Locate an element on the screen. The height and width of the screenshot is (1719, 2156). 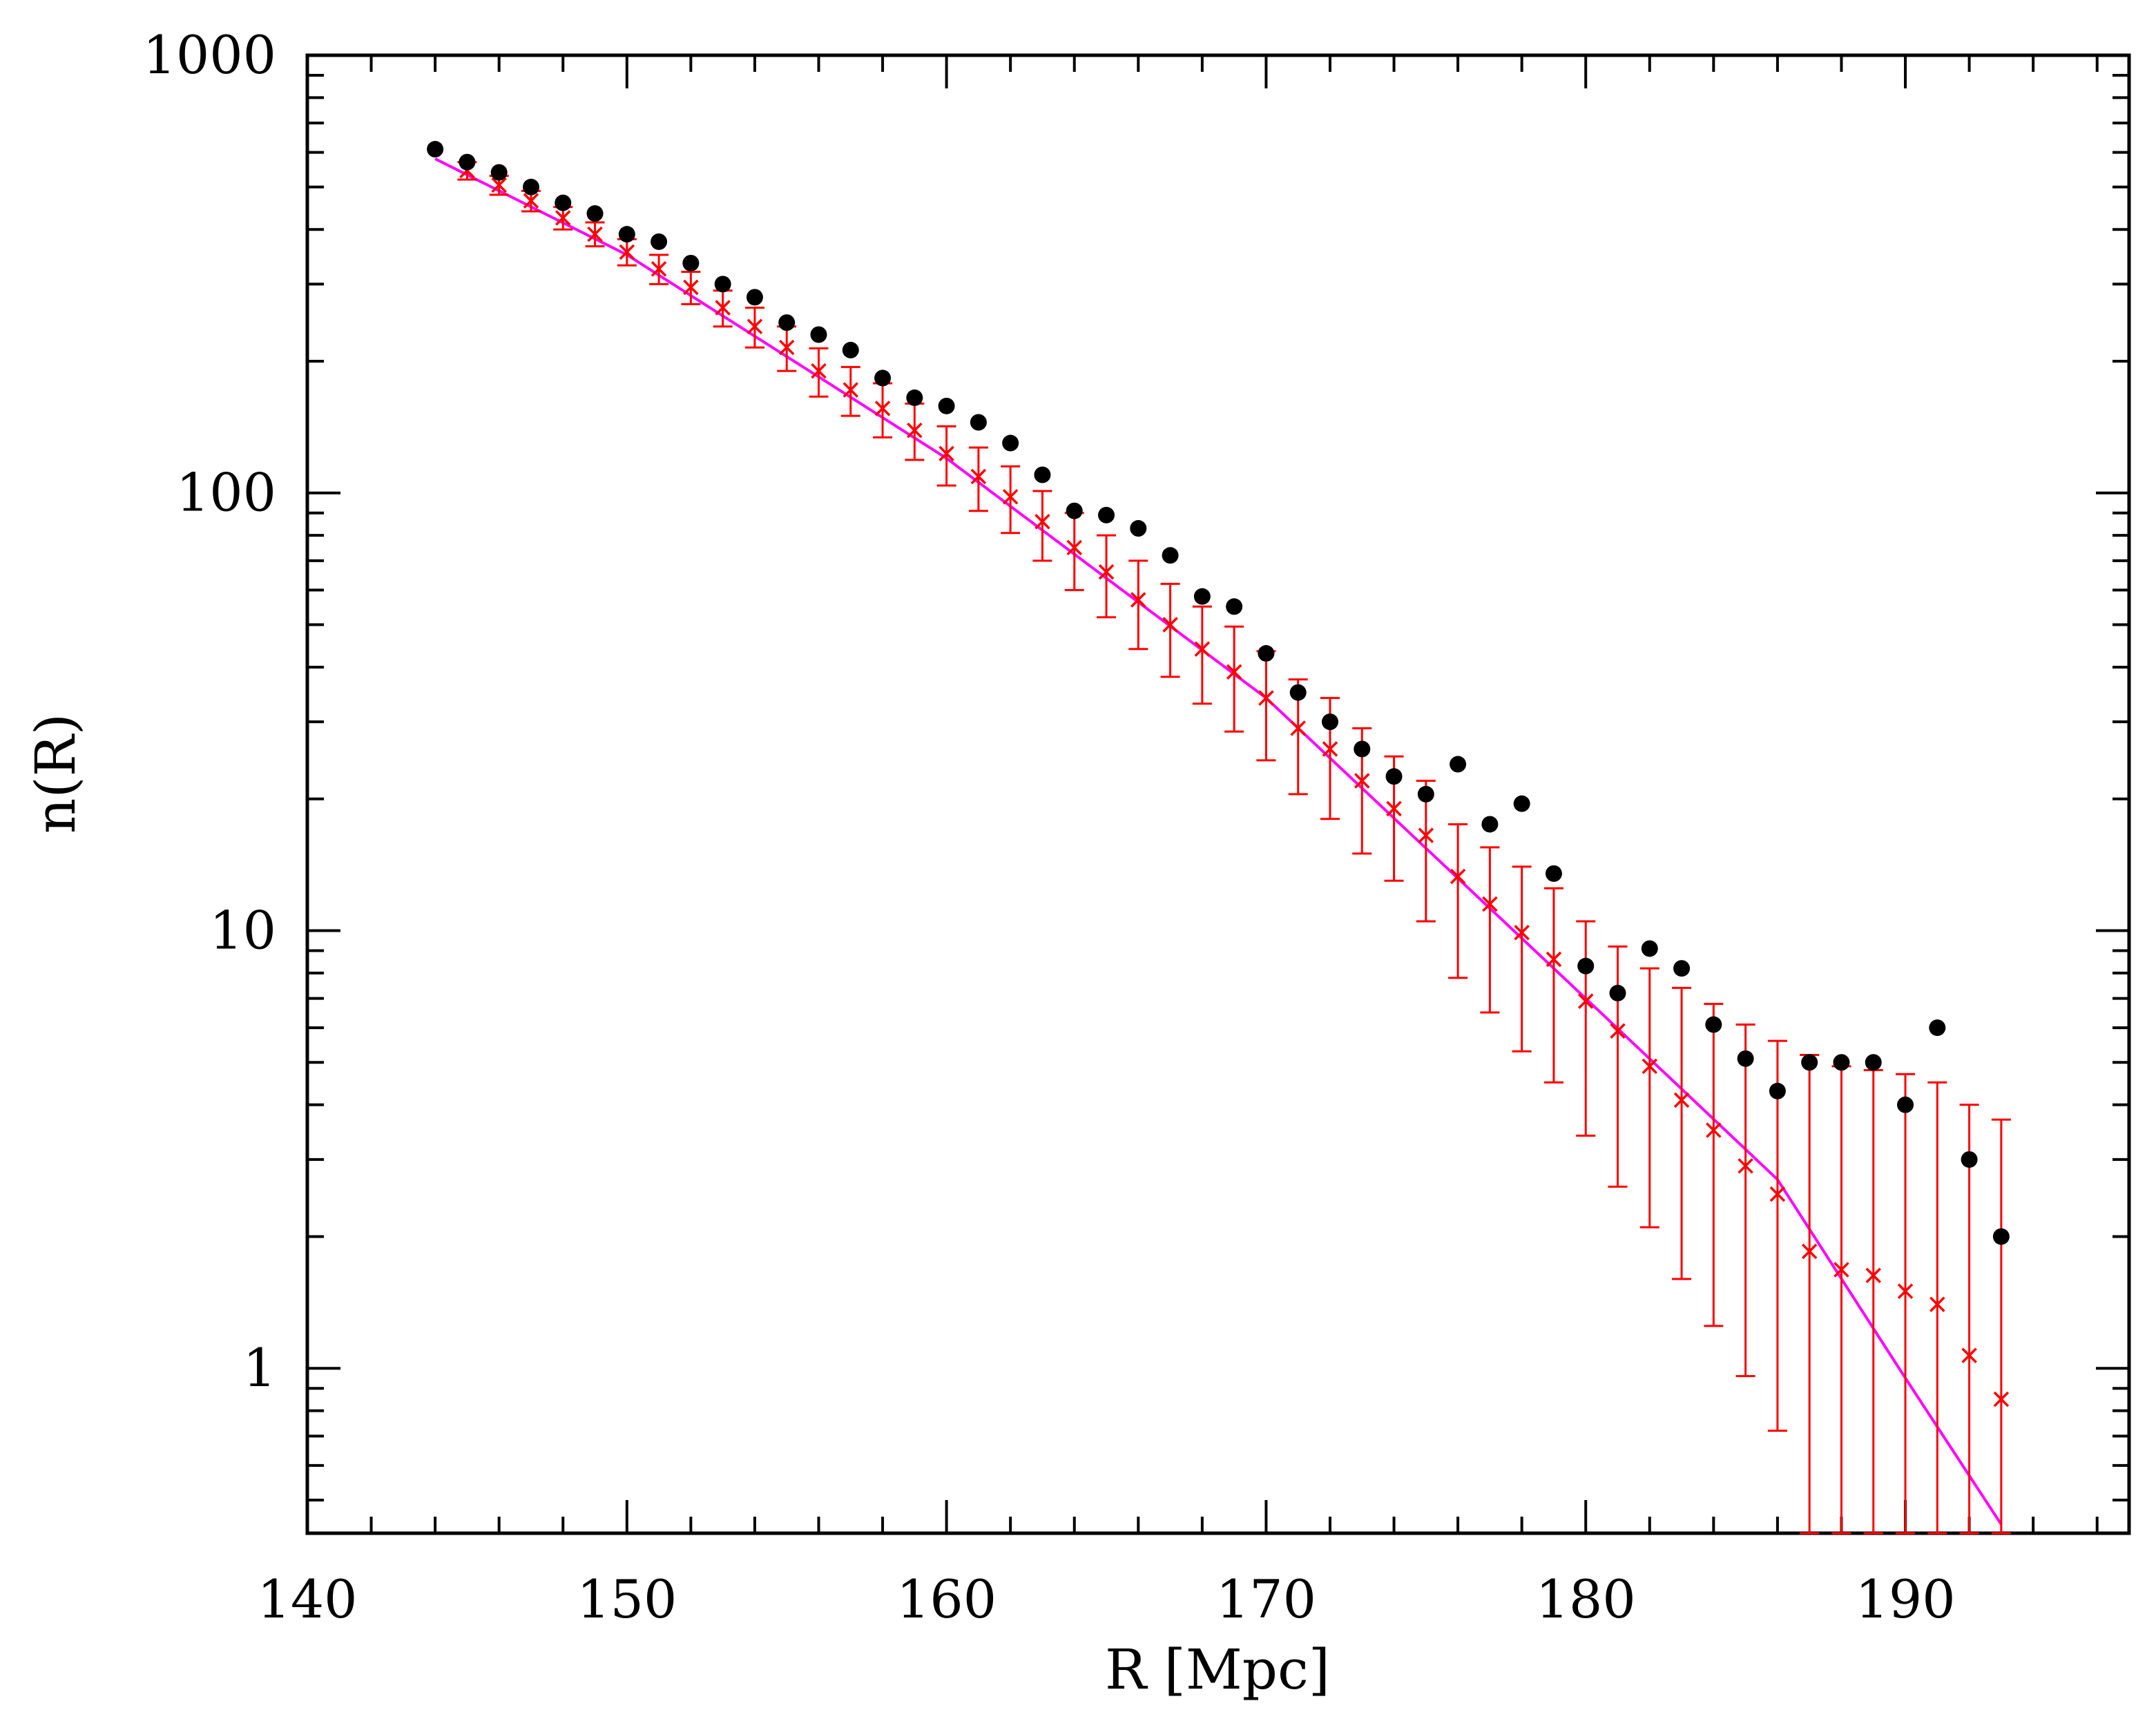
x-tick-label: 180 is located at coordinates (1586, 1599).